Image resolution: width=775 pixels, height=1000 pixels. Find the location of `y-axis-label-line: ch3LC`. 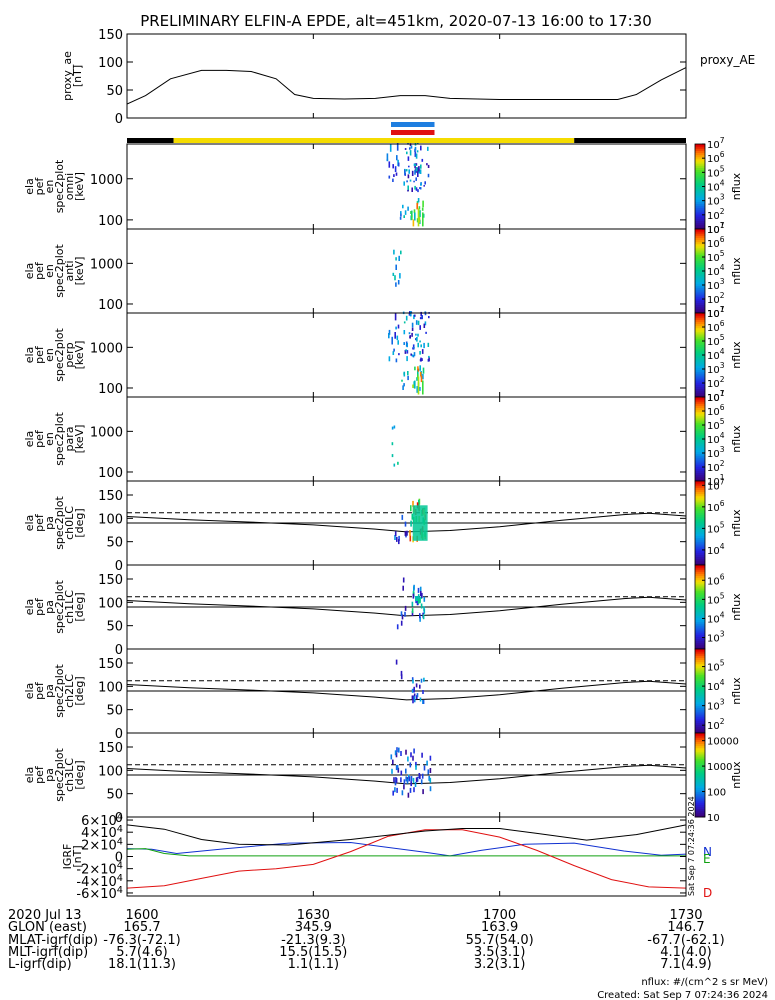

y-axis-label-line: ch3LC is located at coordinates (69, 775).